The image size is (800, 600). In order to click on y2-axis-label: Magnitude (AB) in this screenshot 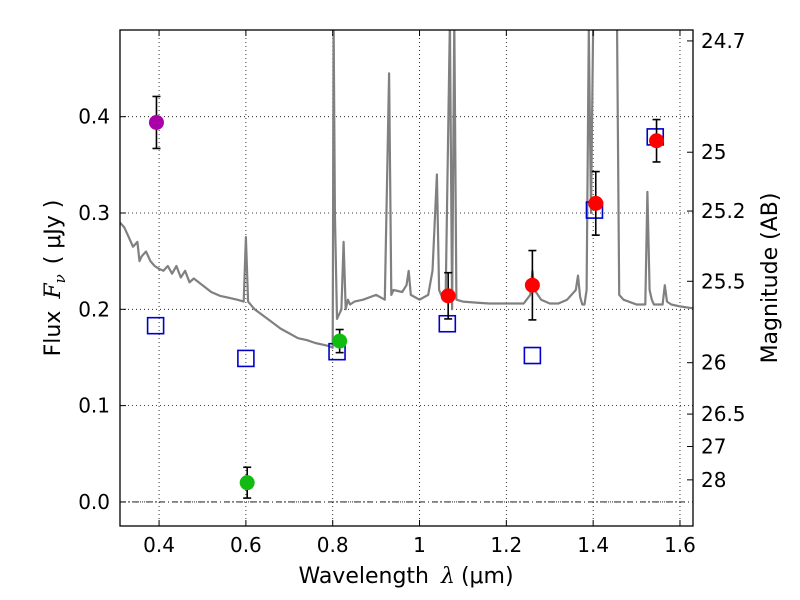, I will do `click(770, 278)`.